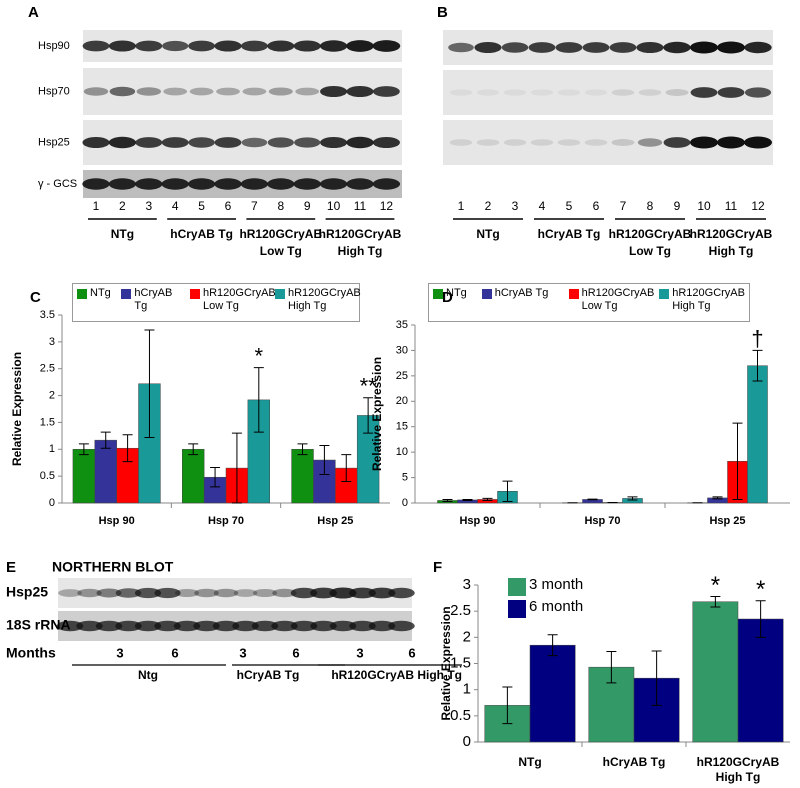 The width and height of the screenshot is (800, 788). I want to click on legend-label: 6 month, so click(556, 606).